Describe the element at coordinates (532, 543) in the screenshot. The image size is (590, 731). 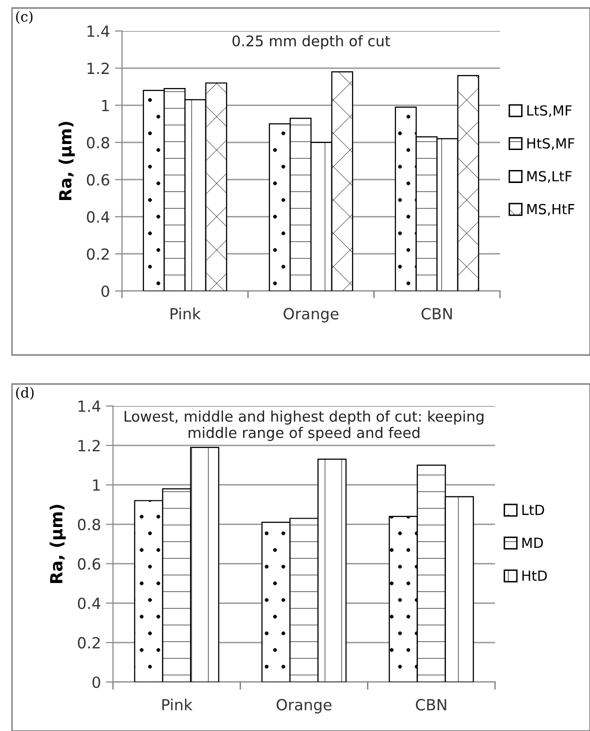
I see `legend-label: MD` at that location.